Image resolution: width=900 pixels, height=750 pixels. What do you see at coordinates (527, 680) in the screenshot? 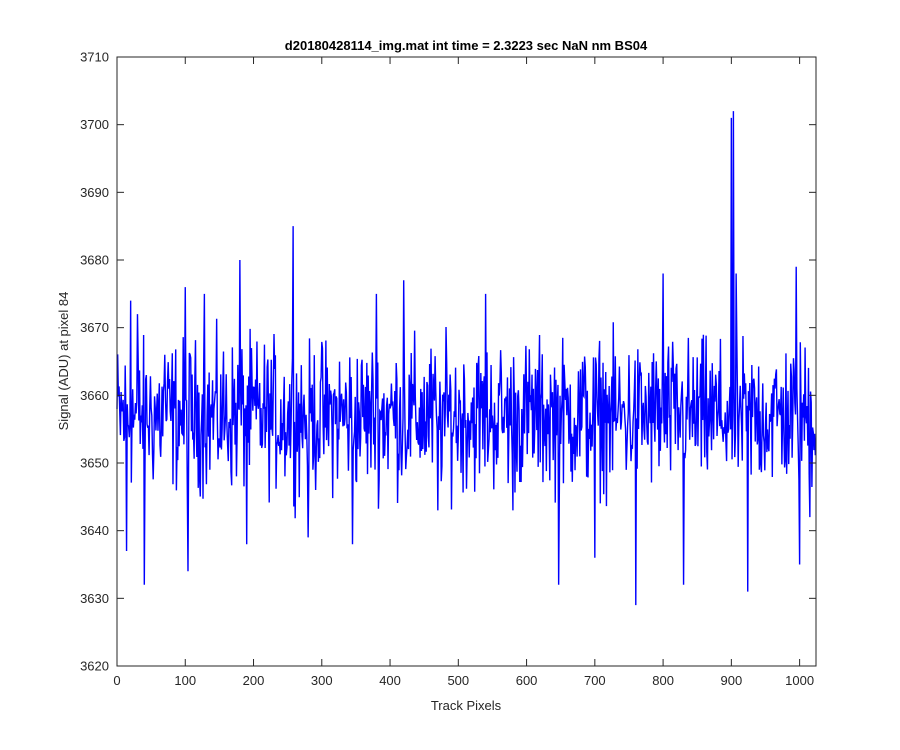
I see `x-tick-label: 600` at bounding box center [527, 680].